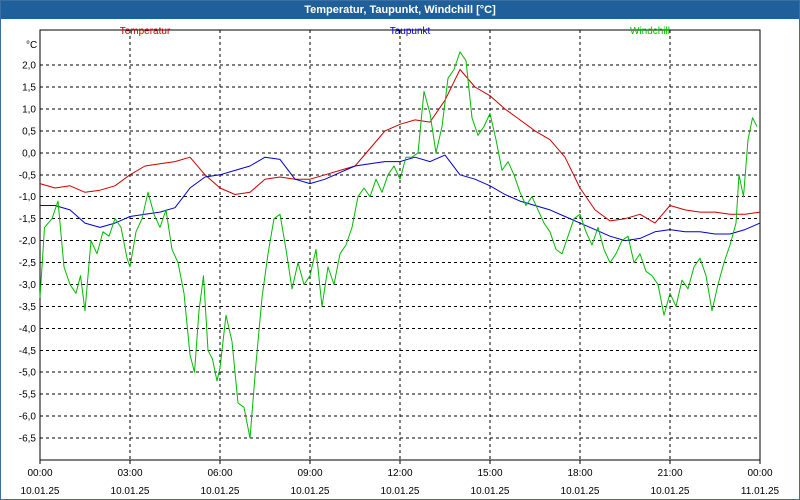  I want to click on x-tick-label-time: 15:00, so click(489, 473).